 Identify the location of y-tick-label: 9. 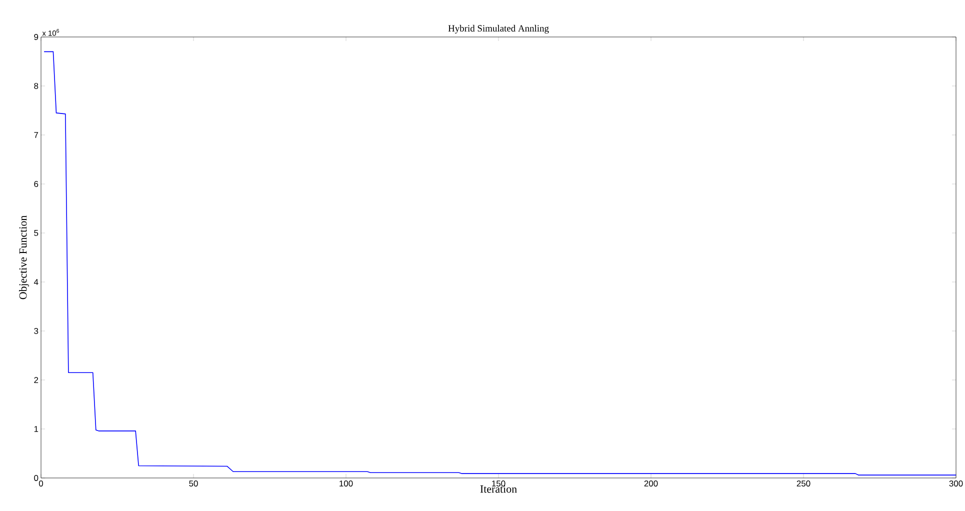
(36, 37).